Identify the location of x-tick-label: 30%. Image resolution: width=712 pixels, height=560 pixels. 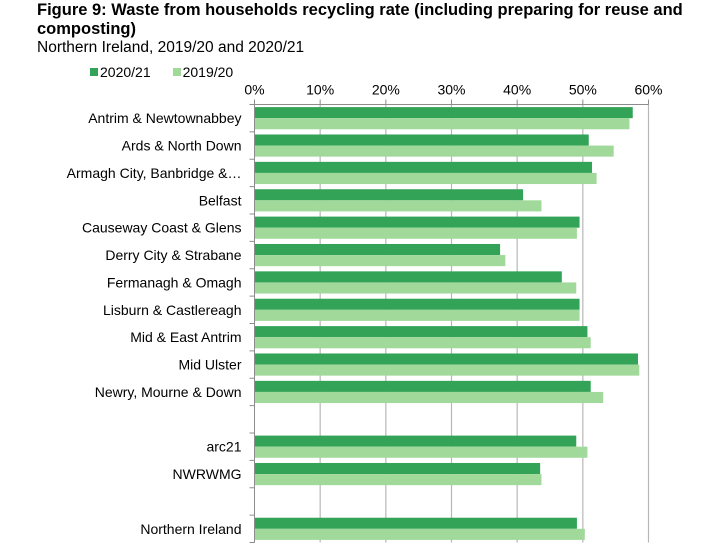
(451, 90).